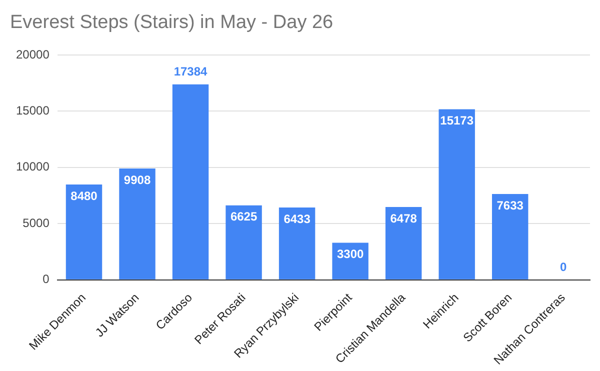 Image resolution: width=600 pixels, height=371 pixels. Describe the element at coordinates (297, 219) in the screenshot. I see `data-label: 6433` at that location.